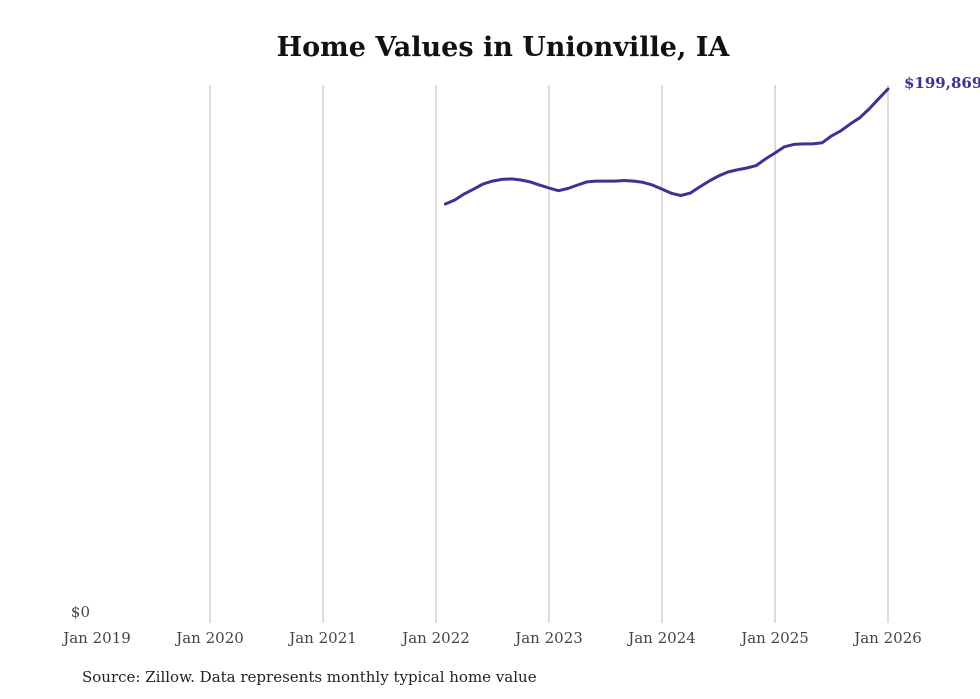 This screenshot has width=980, height=699. Describe the element at coordinates (322, 638) in the screenshot. I see `x-tick-label: Jan 2021` at that location.